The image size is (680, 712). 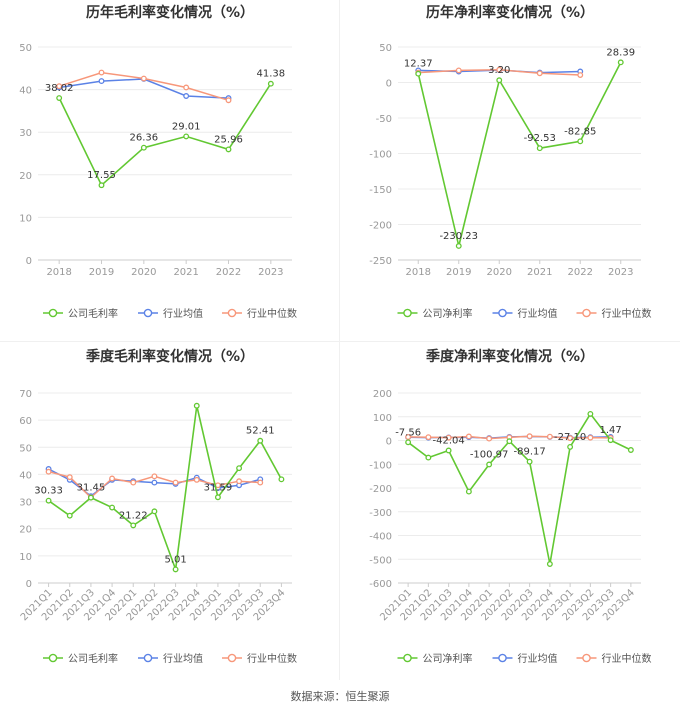 What do you see at coordinates (159, 487) in the screenshot?
I see `series-company: 30.33 31.45 21.22 5.01 31.59 52.41` at bounding box center [159, 487].